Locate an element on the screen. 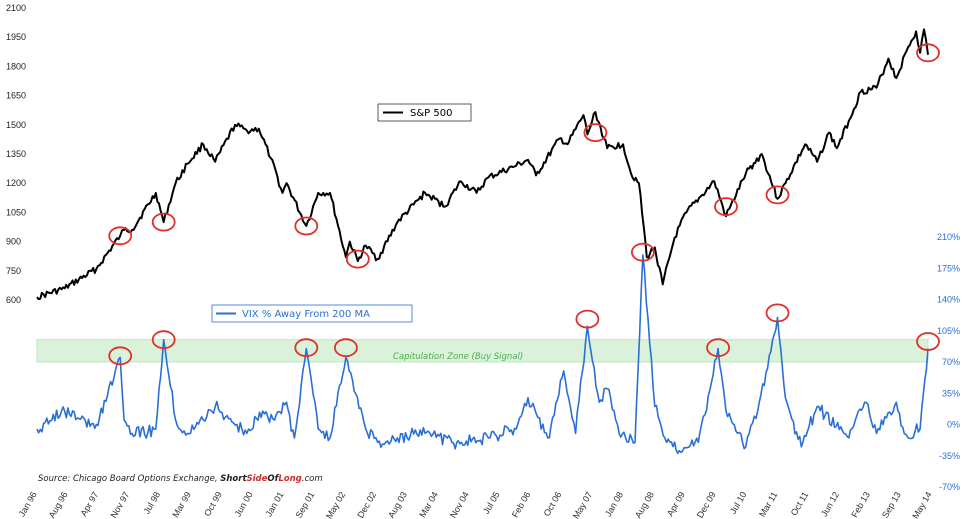 This screenshot has height=519, width=971. x-axis-tick-label: Aug 96 is located at coordinates (58, 504).